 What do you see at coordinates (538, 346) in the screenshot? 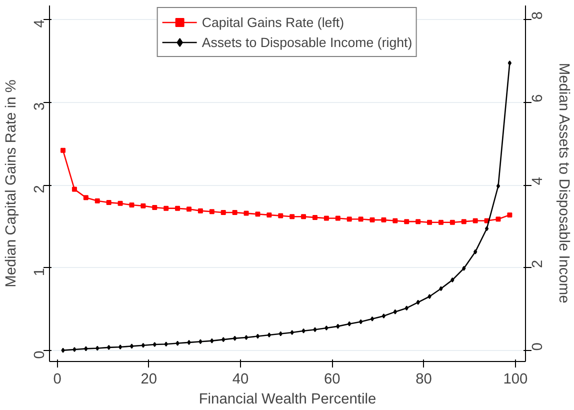
I see `y2-tick-label: 0` at bounding box center [538, 346].